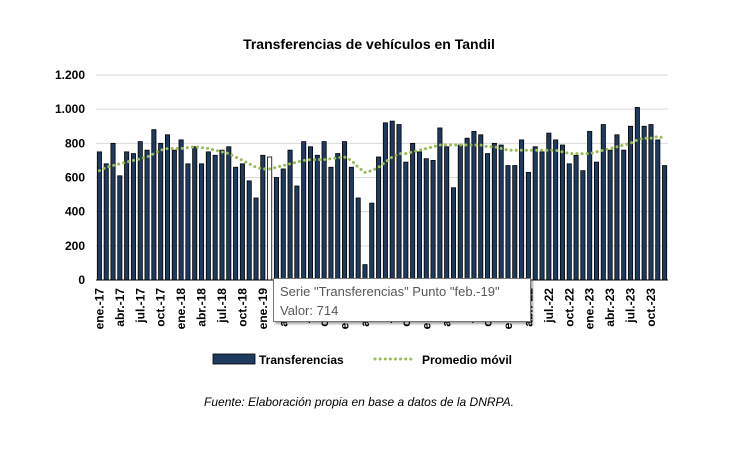 The height and width of the screenshot is (453, 738). I want to click on tooltip-value: Valor: 714, so click(309, 310).